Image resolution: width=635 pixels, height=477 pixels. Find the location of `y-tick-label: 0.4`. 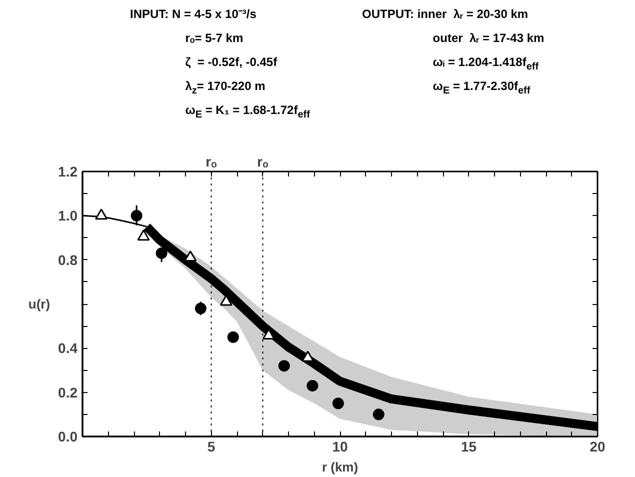

y-tick-label: 0.4 is located at coordinates (68, 348).